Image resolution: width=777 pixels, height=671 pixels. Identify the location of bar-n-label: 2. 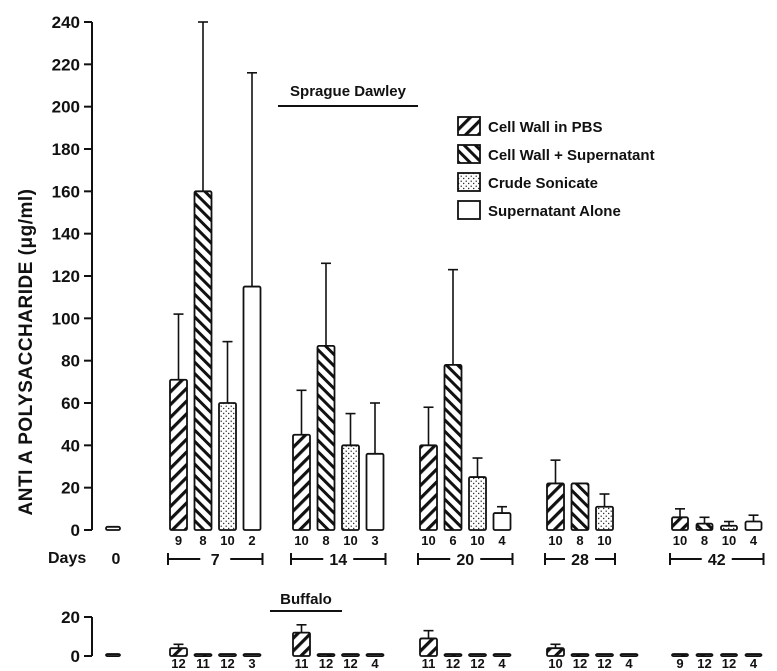
(251, 540).